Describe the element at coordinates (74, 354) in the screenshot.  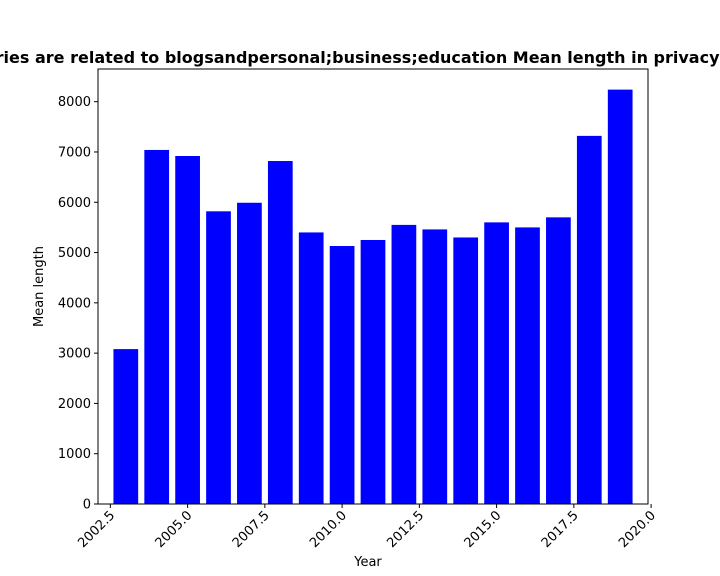
I see `y-tick-label: 3000` at that location.